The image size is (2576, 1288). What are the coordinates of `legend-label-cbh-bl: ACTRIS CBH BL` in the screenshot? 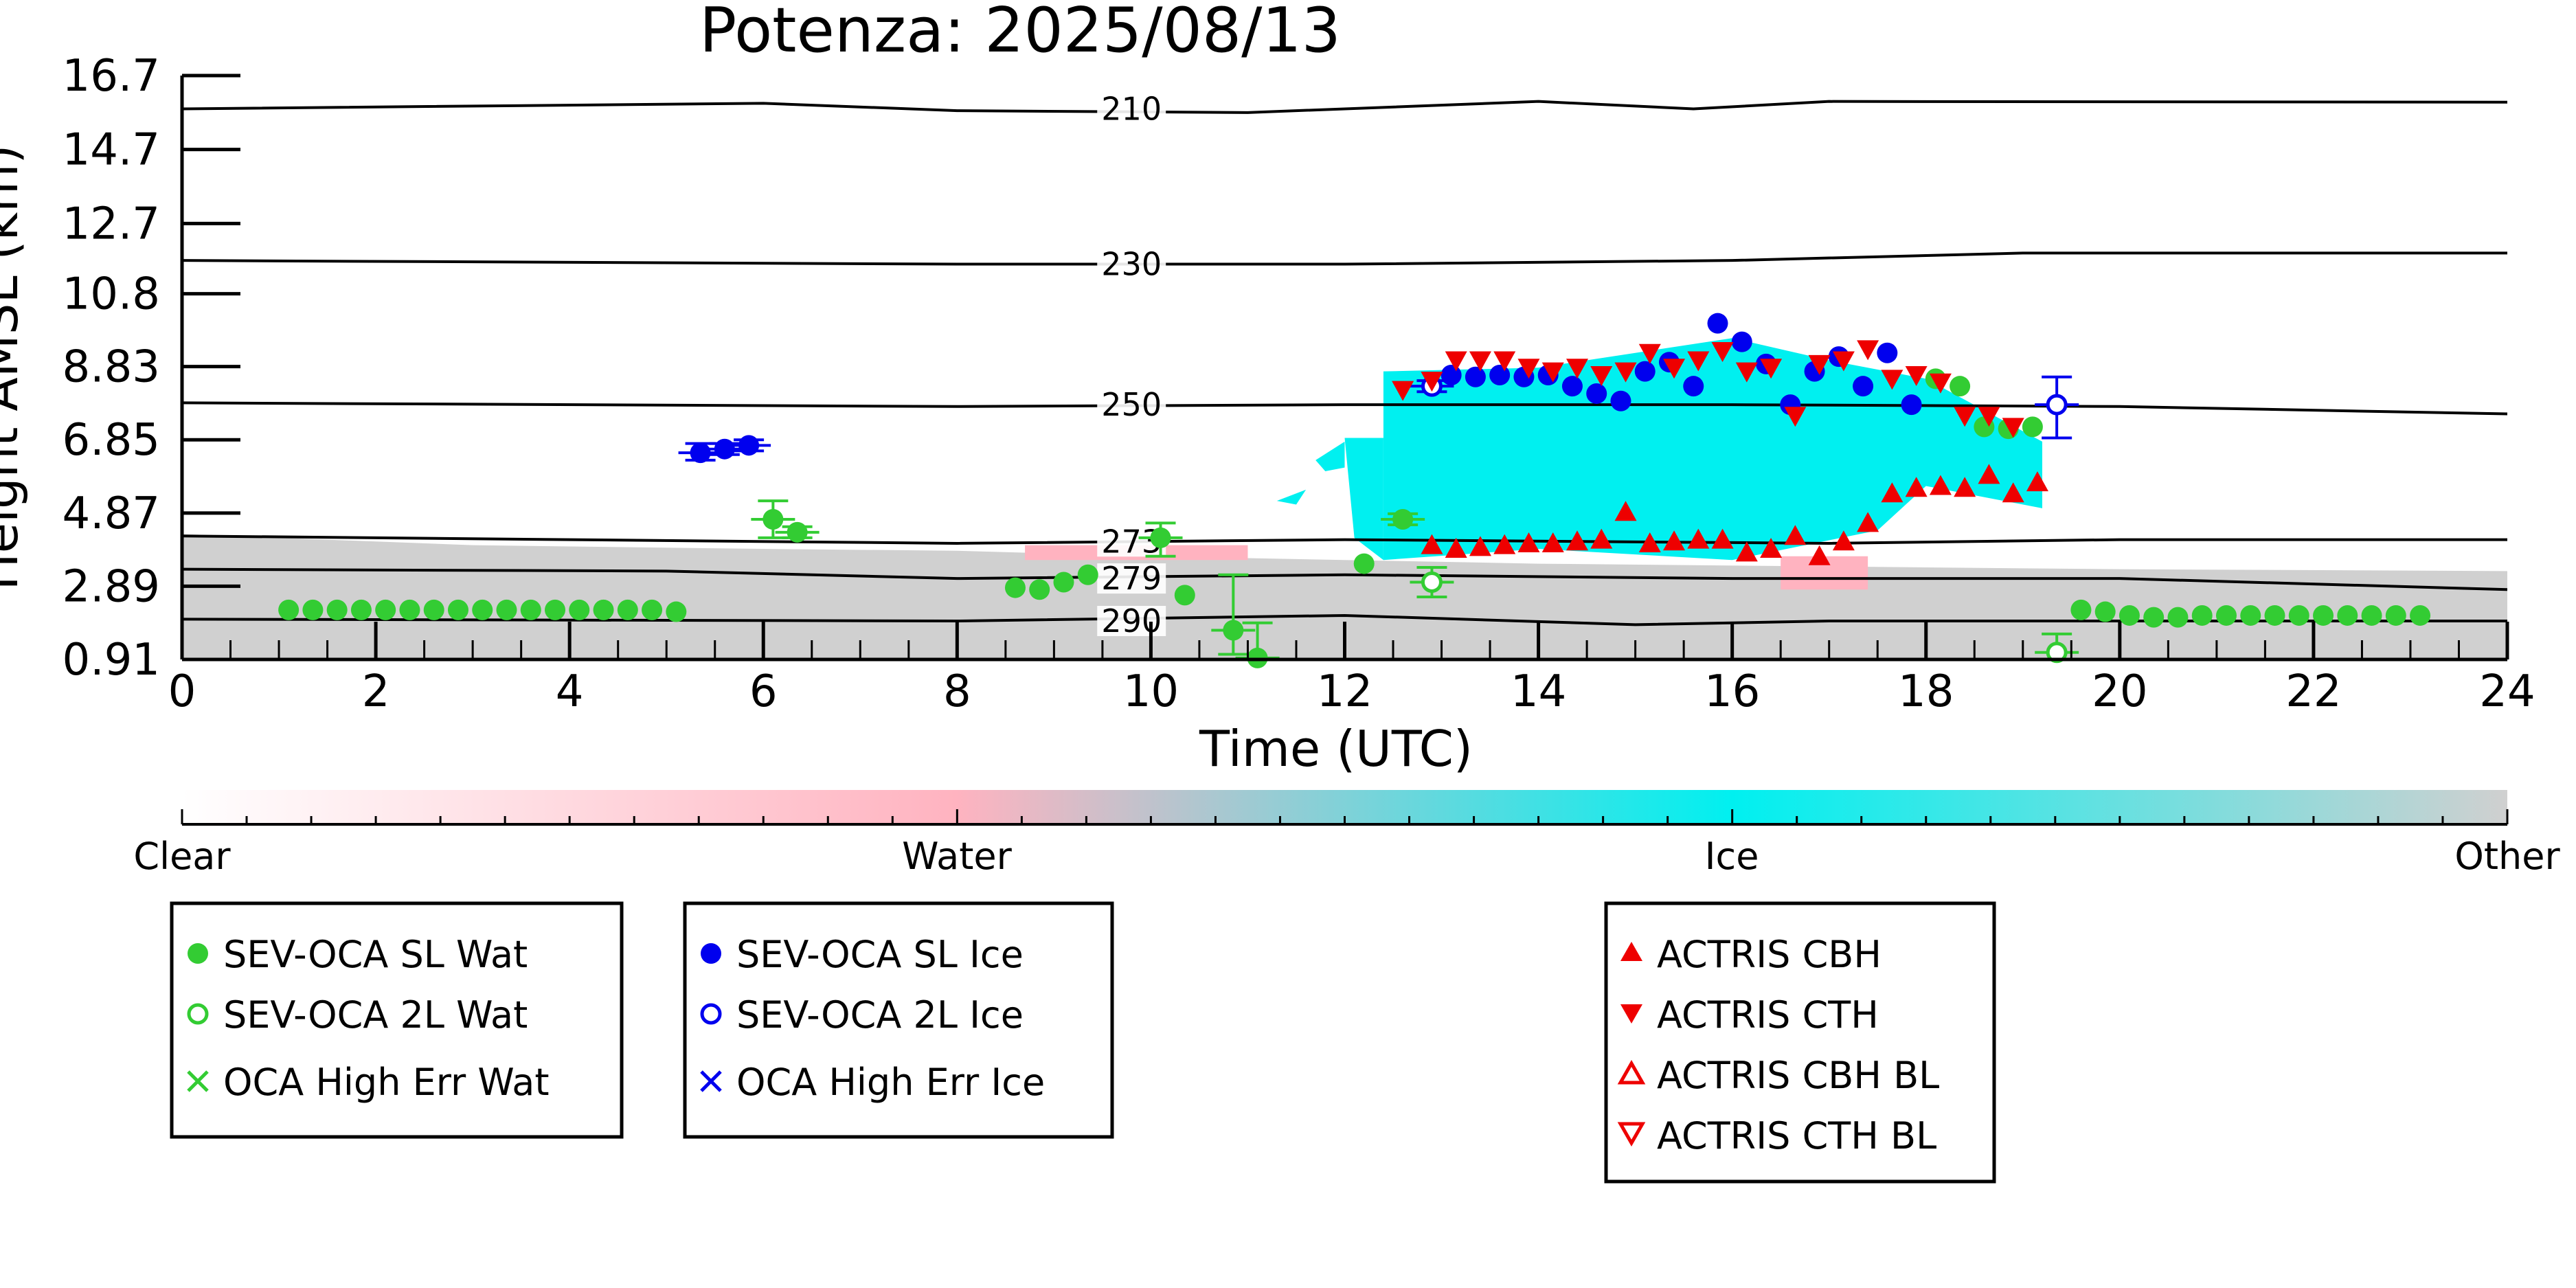 It's located at (1798, 1075).